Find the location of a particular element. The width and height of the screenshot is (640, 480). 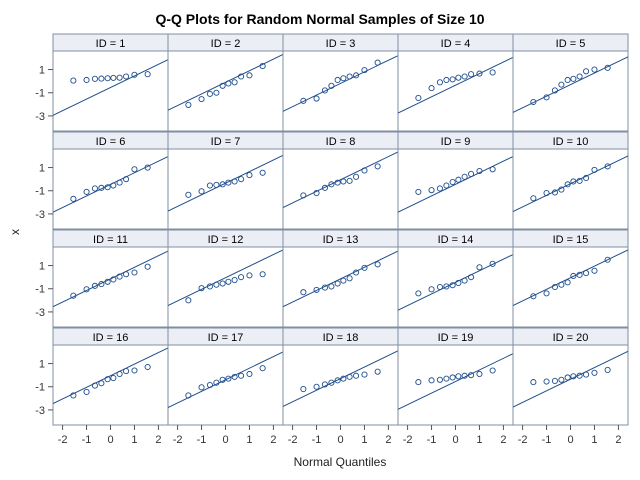

panel: ID = 13 is located at coordinates (340, 278).